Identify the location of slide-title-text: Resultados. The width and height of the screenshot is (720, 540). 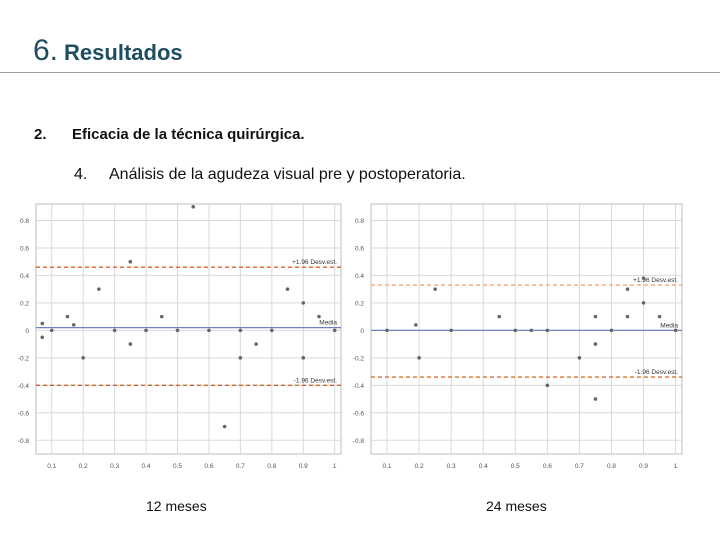
(123, 52).